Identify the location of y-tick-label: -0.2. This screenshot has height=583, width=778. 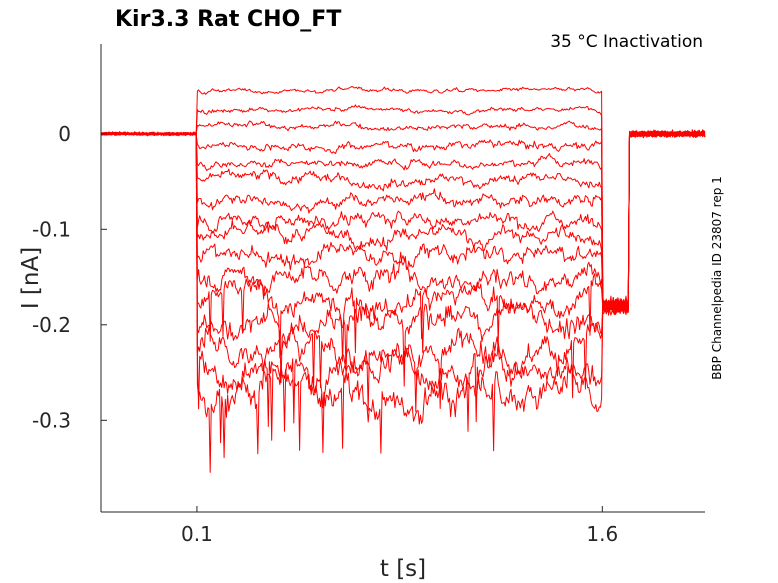
(51, 325).